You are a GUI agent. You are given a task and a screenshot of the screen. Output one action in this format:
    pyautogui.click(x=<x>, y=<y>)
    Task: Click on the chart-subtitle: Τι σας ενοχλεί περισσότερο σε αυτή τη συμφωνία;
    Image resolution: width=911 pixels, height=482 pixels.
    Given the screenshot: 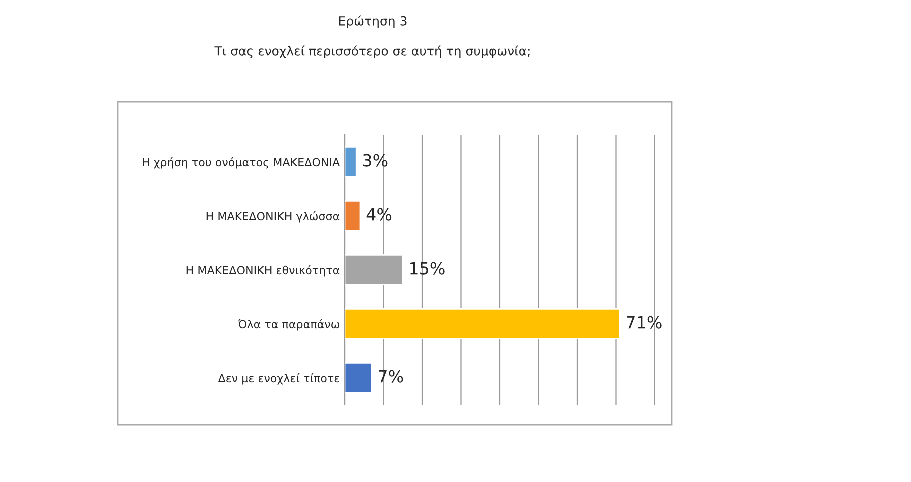 What is the action you would take?
    pyautogui.click(x=372, y=52)
    